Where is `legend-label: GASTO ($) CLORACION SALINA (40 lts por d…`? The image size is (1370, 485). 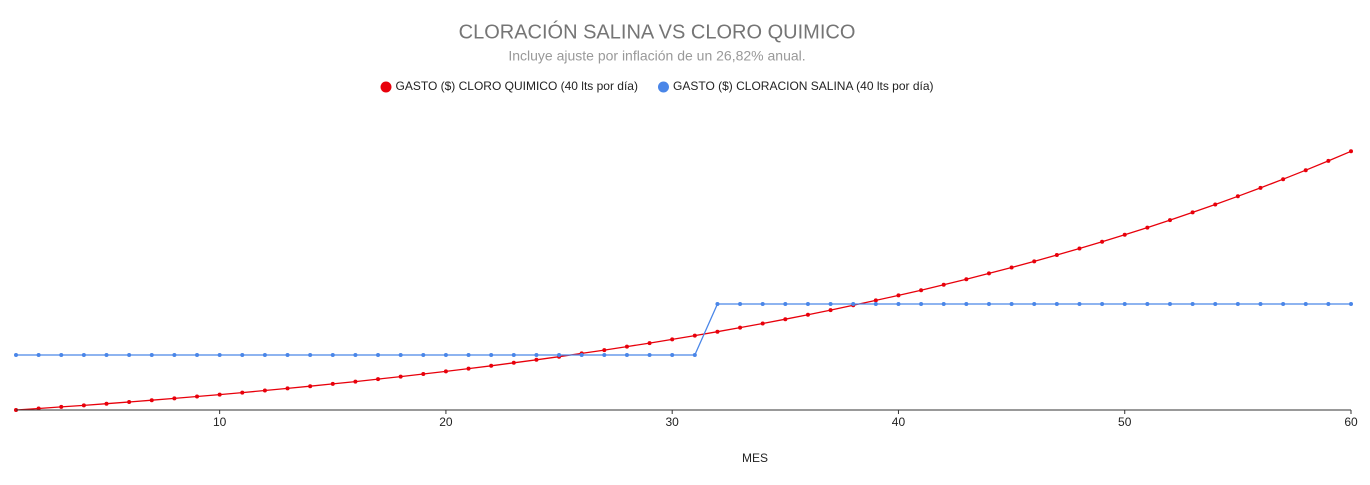 legend-label: GASTO ($) CLORACION SALINA (40 lts por d… is located at coordinates (803, 86).